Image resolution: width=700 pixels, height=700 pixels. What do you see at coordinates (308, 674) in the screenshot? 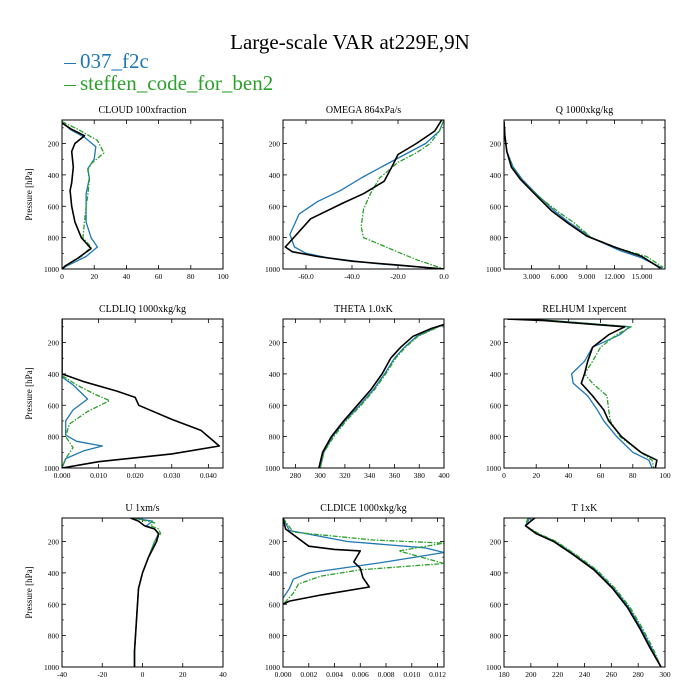
I see `x-tick-label: 0.002` at bounding box center [308, 674].